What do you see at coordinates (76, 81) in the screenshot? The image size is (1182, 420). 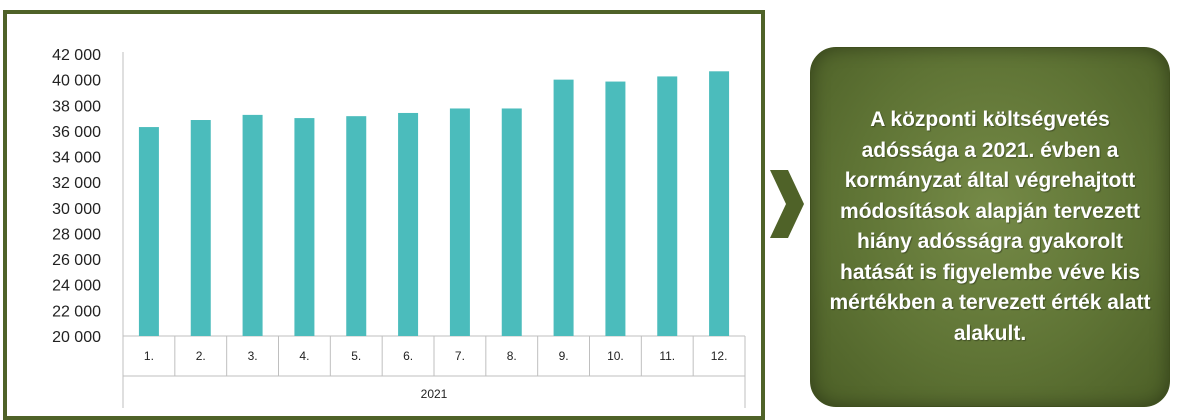 I see `y-tick-label: 40 000` at bounding box center [76, 81].